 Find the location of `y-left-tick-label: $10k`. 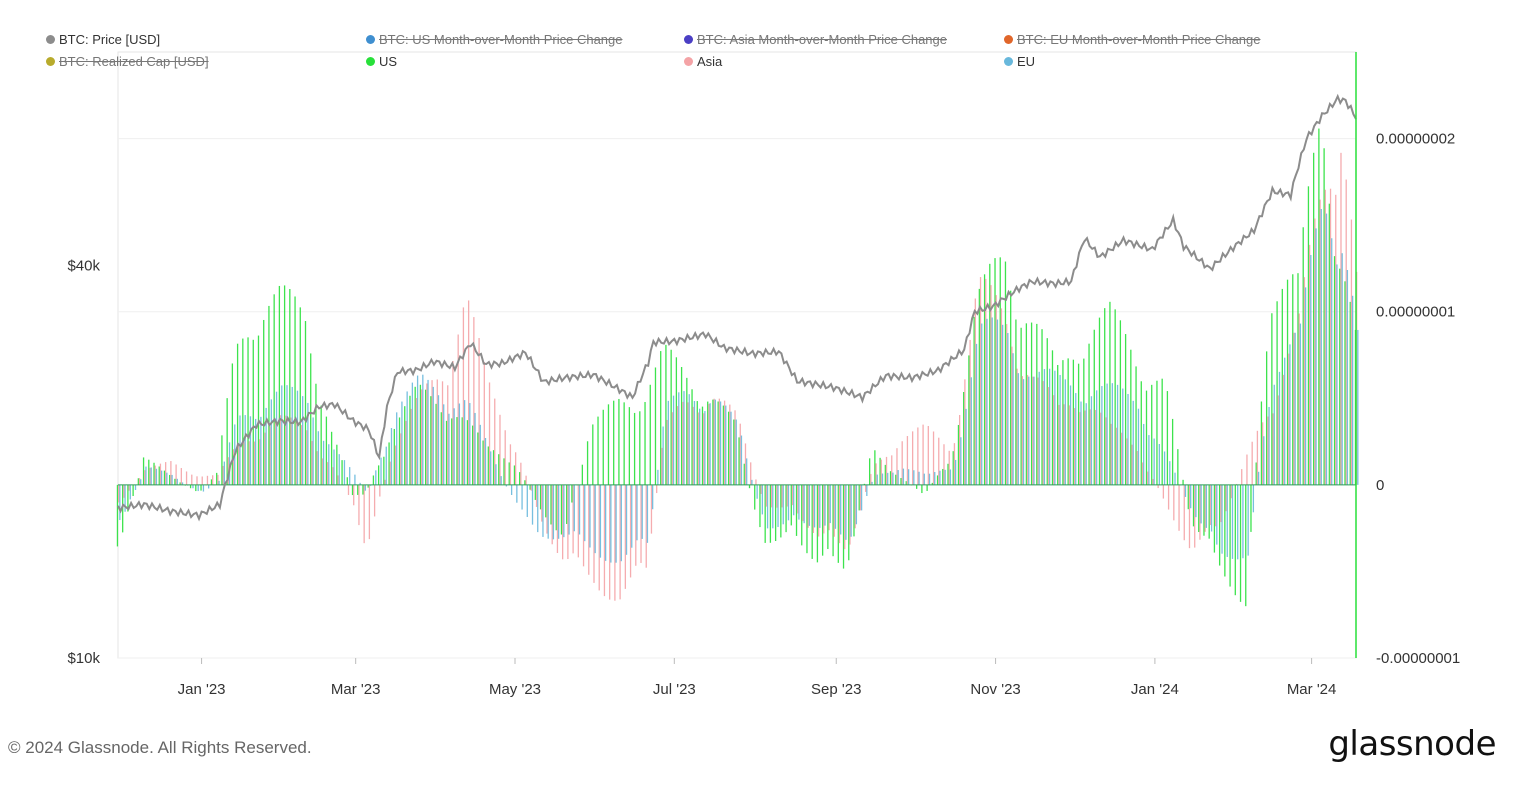

y-left-tick-label: $10k is located at coordinates (83, 658).